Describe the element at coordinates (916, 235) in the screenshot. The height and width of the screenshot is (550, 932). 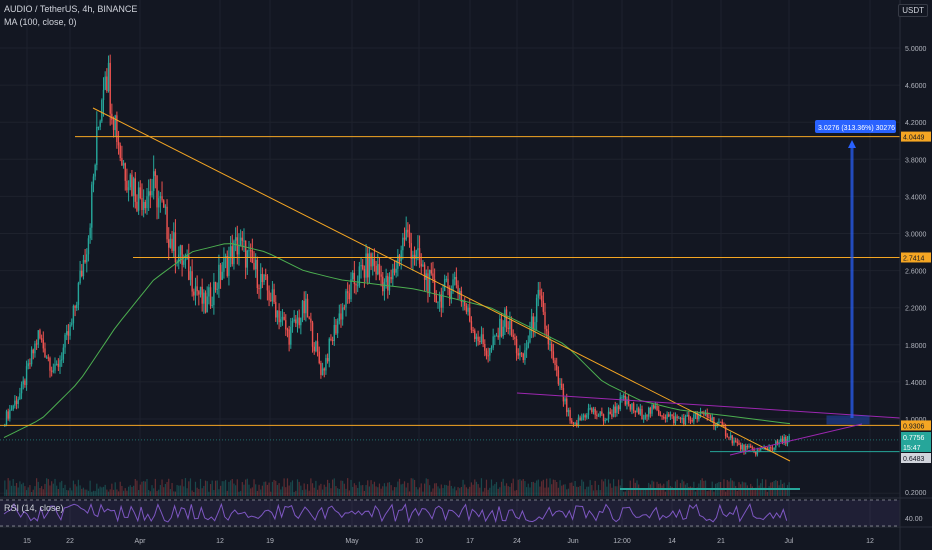
I see `price-tick: 3.0000` at that location.